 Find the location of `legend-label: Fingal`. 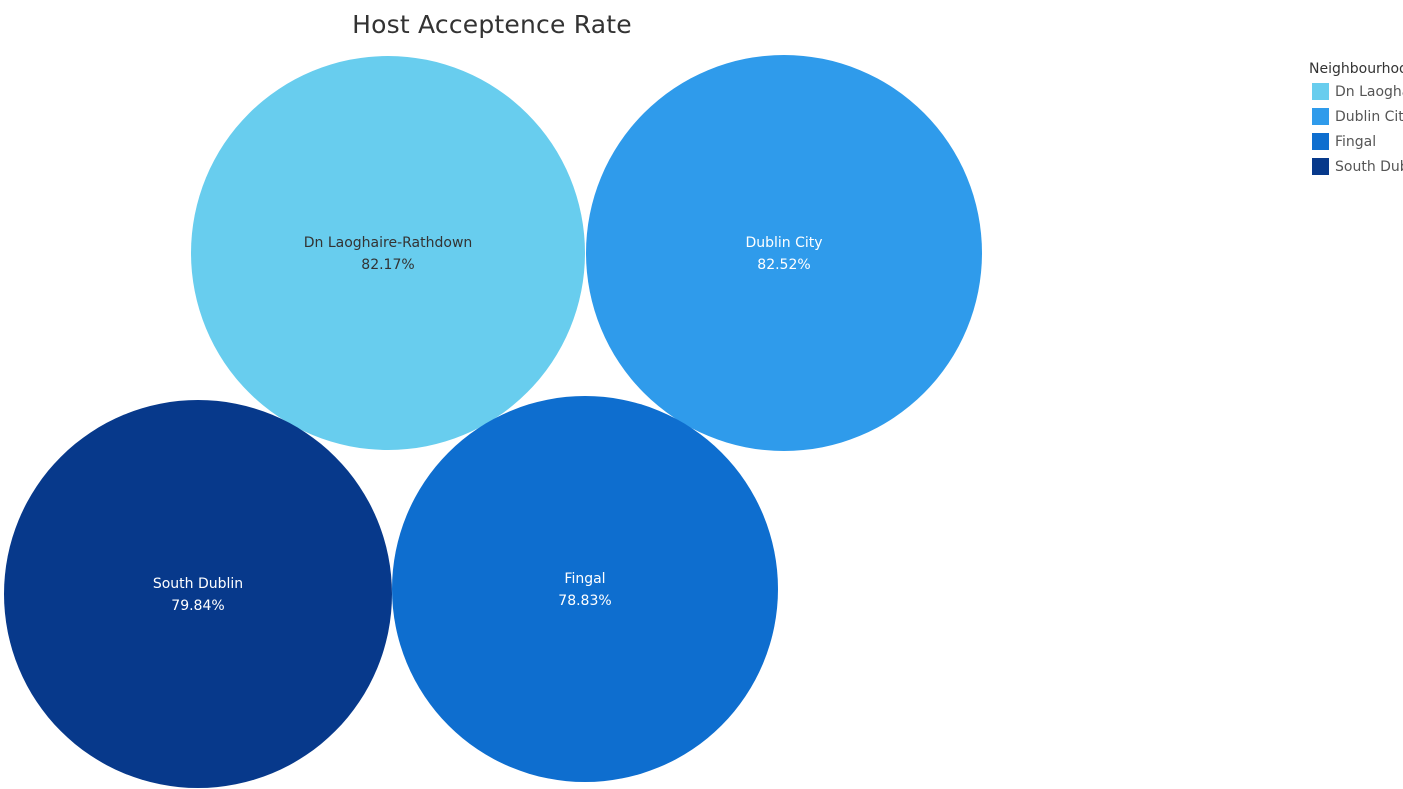

legend-label: Fingal is located at coordinates (1356, 141).